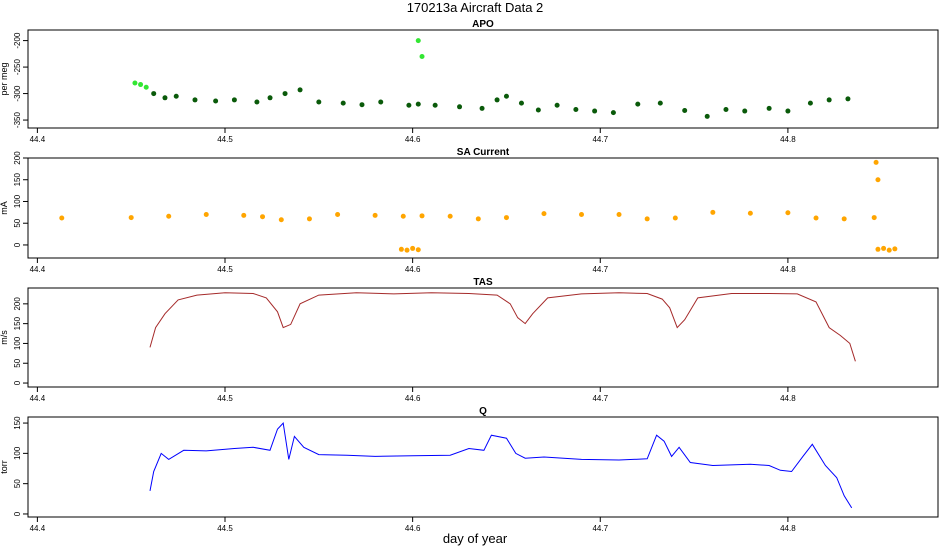 The image size is (950, 550). I want to click on panel-title: APO, so click(483, 24).